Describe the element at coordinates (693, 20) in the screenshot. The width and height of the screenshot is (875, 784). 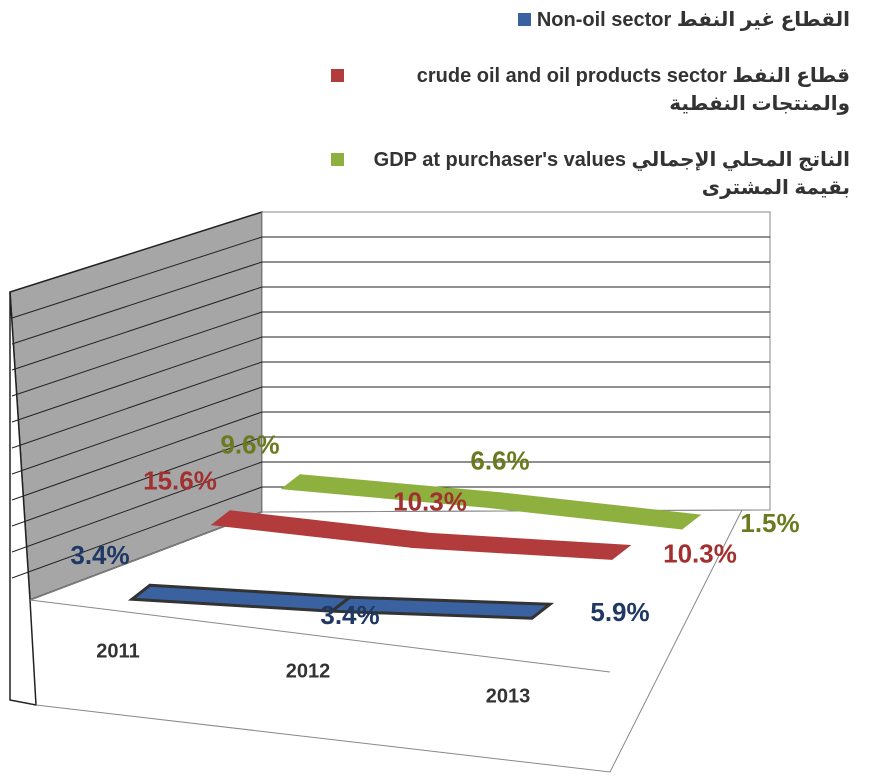
I see `legend-label: Non-oil sector القطاع غير النفط` at that location.